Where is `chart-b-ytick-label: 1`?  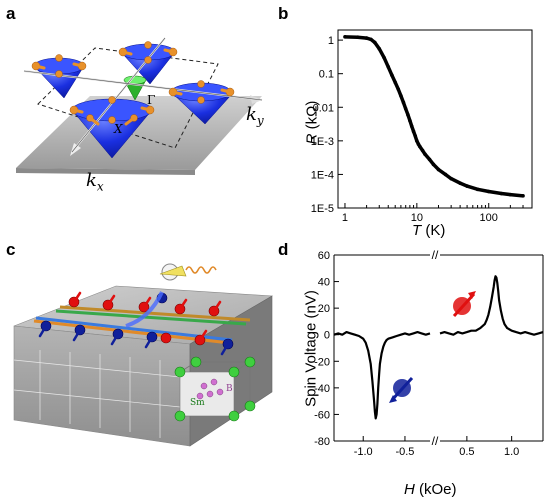
chart-b-ytick-label: 1 is located at coordinates (331, 41).